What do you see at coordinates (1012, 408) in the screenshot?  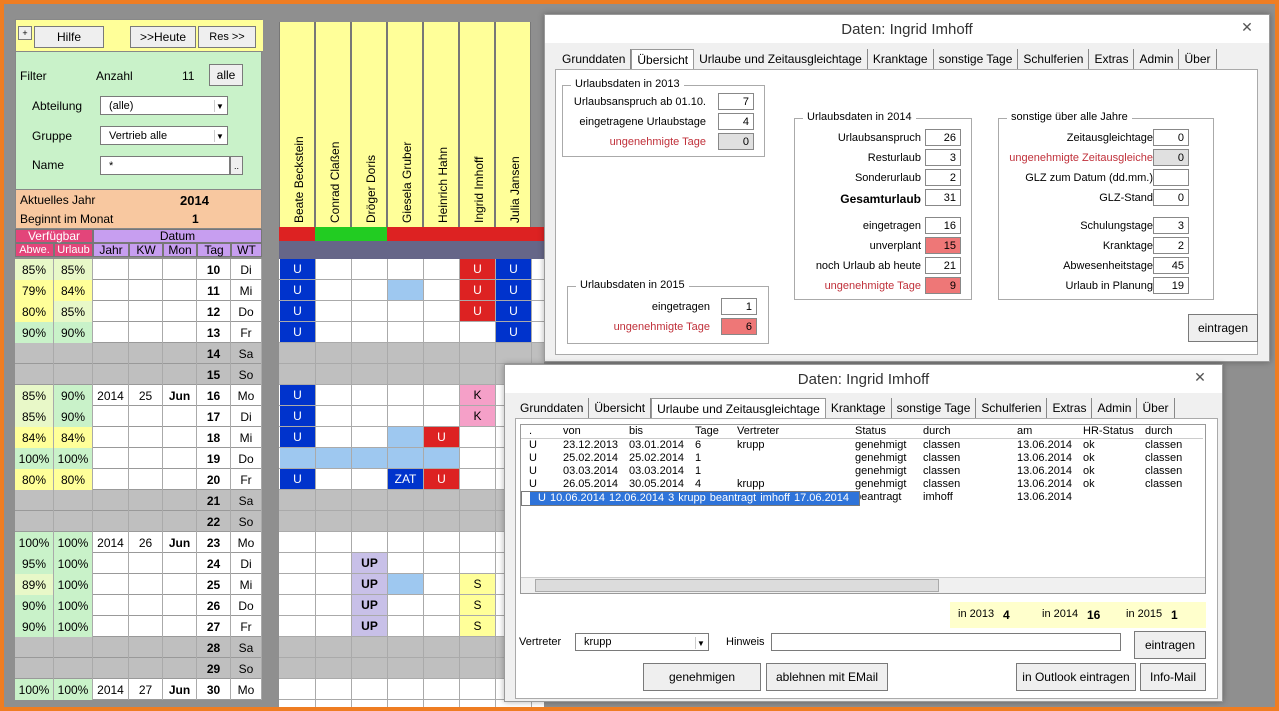 I see `tab-5: Schulferien` at bounding box center [1012, 408].